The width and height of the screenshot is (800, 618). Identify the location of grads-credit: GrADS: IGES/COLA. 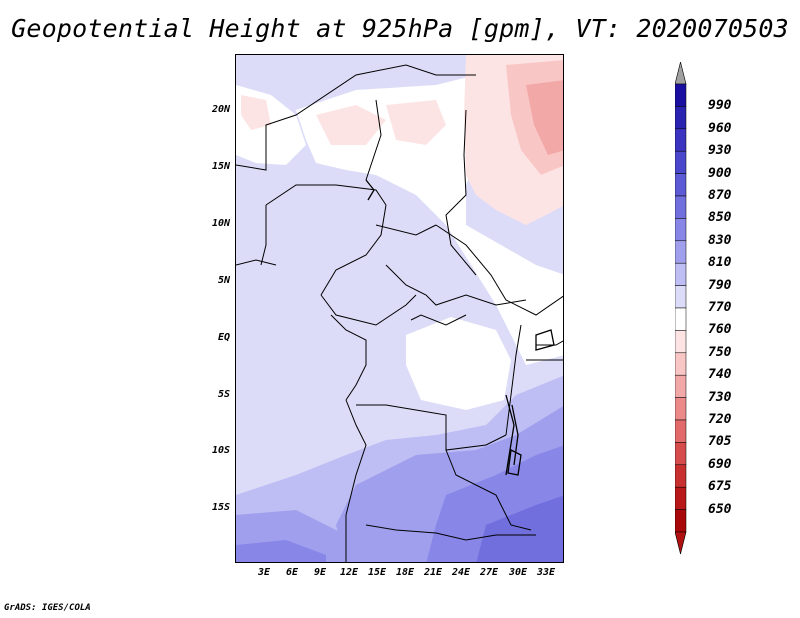
(47, 608).